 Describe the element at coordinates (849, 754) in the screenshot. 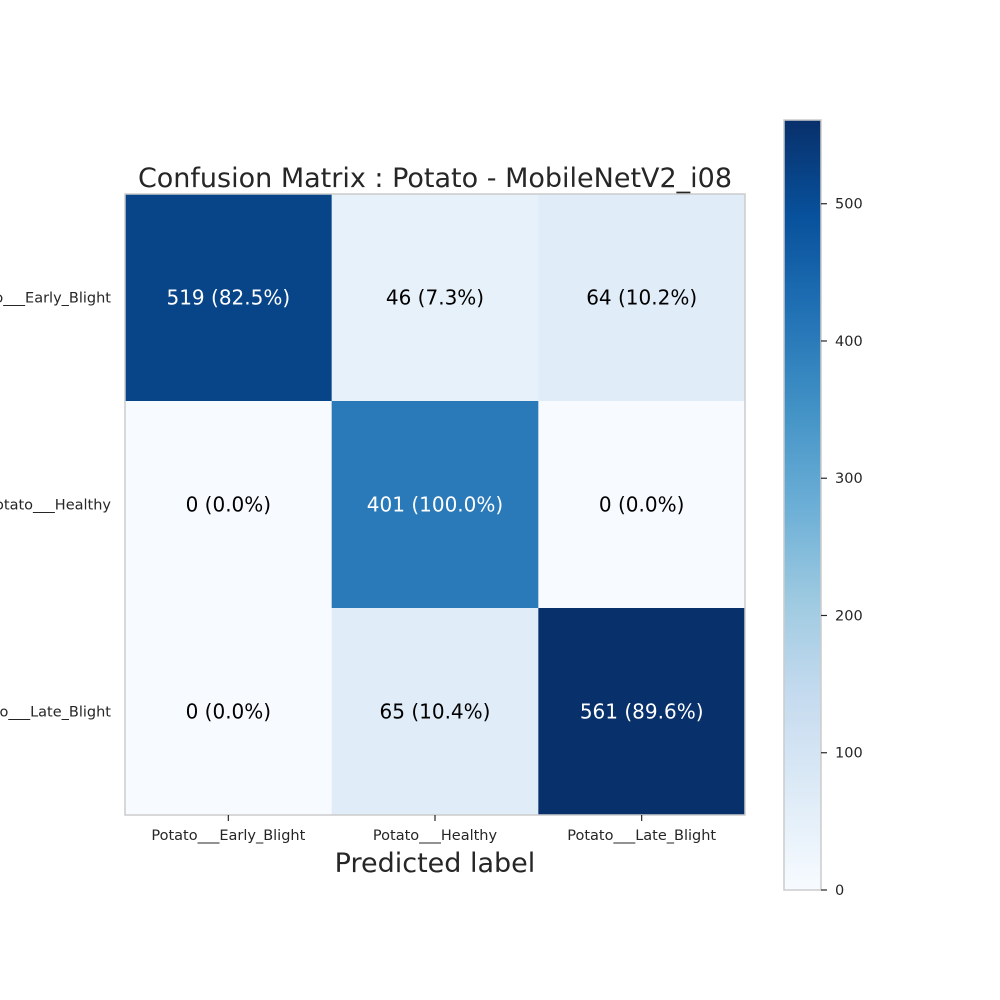

I see `colorbar-tick-label: 100` at that location.